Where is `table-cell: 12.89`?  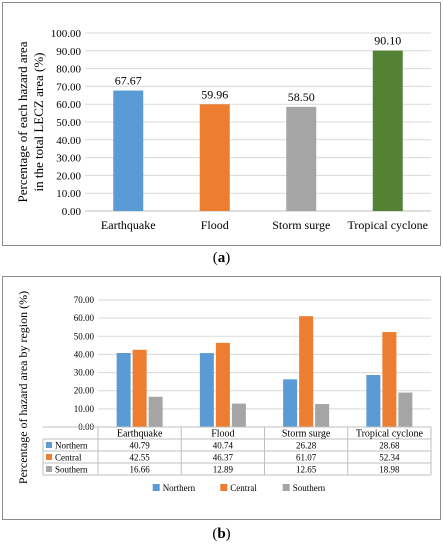
table-cell: 12.89 is located at coordinates (223, 470).